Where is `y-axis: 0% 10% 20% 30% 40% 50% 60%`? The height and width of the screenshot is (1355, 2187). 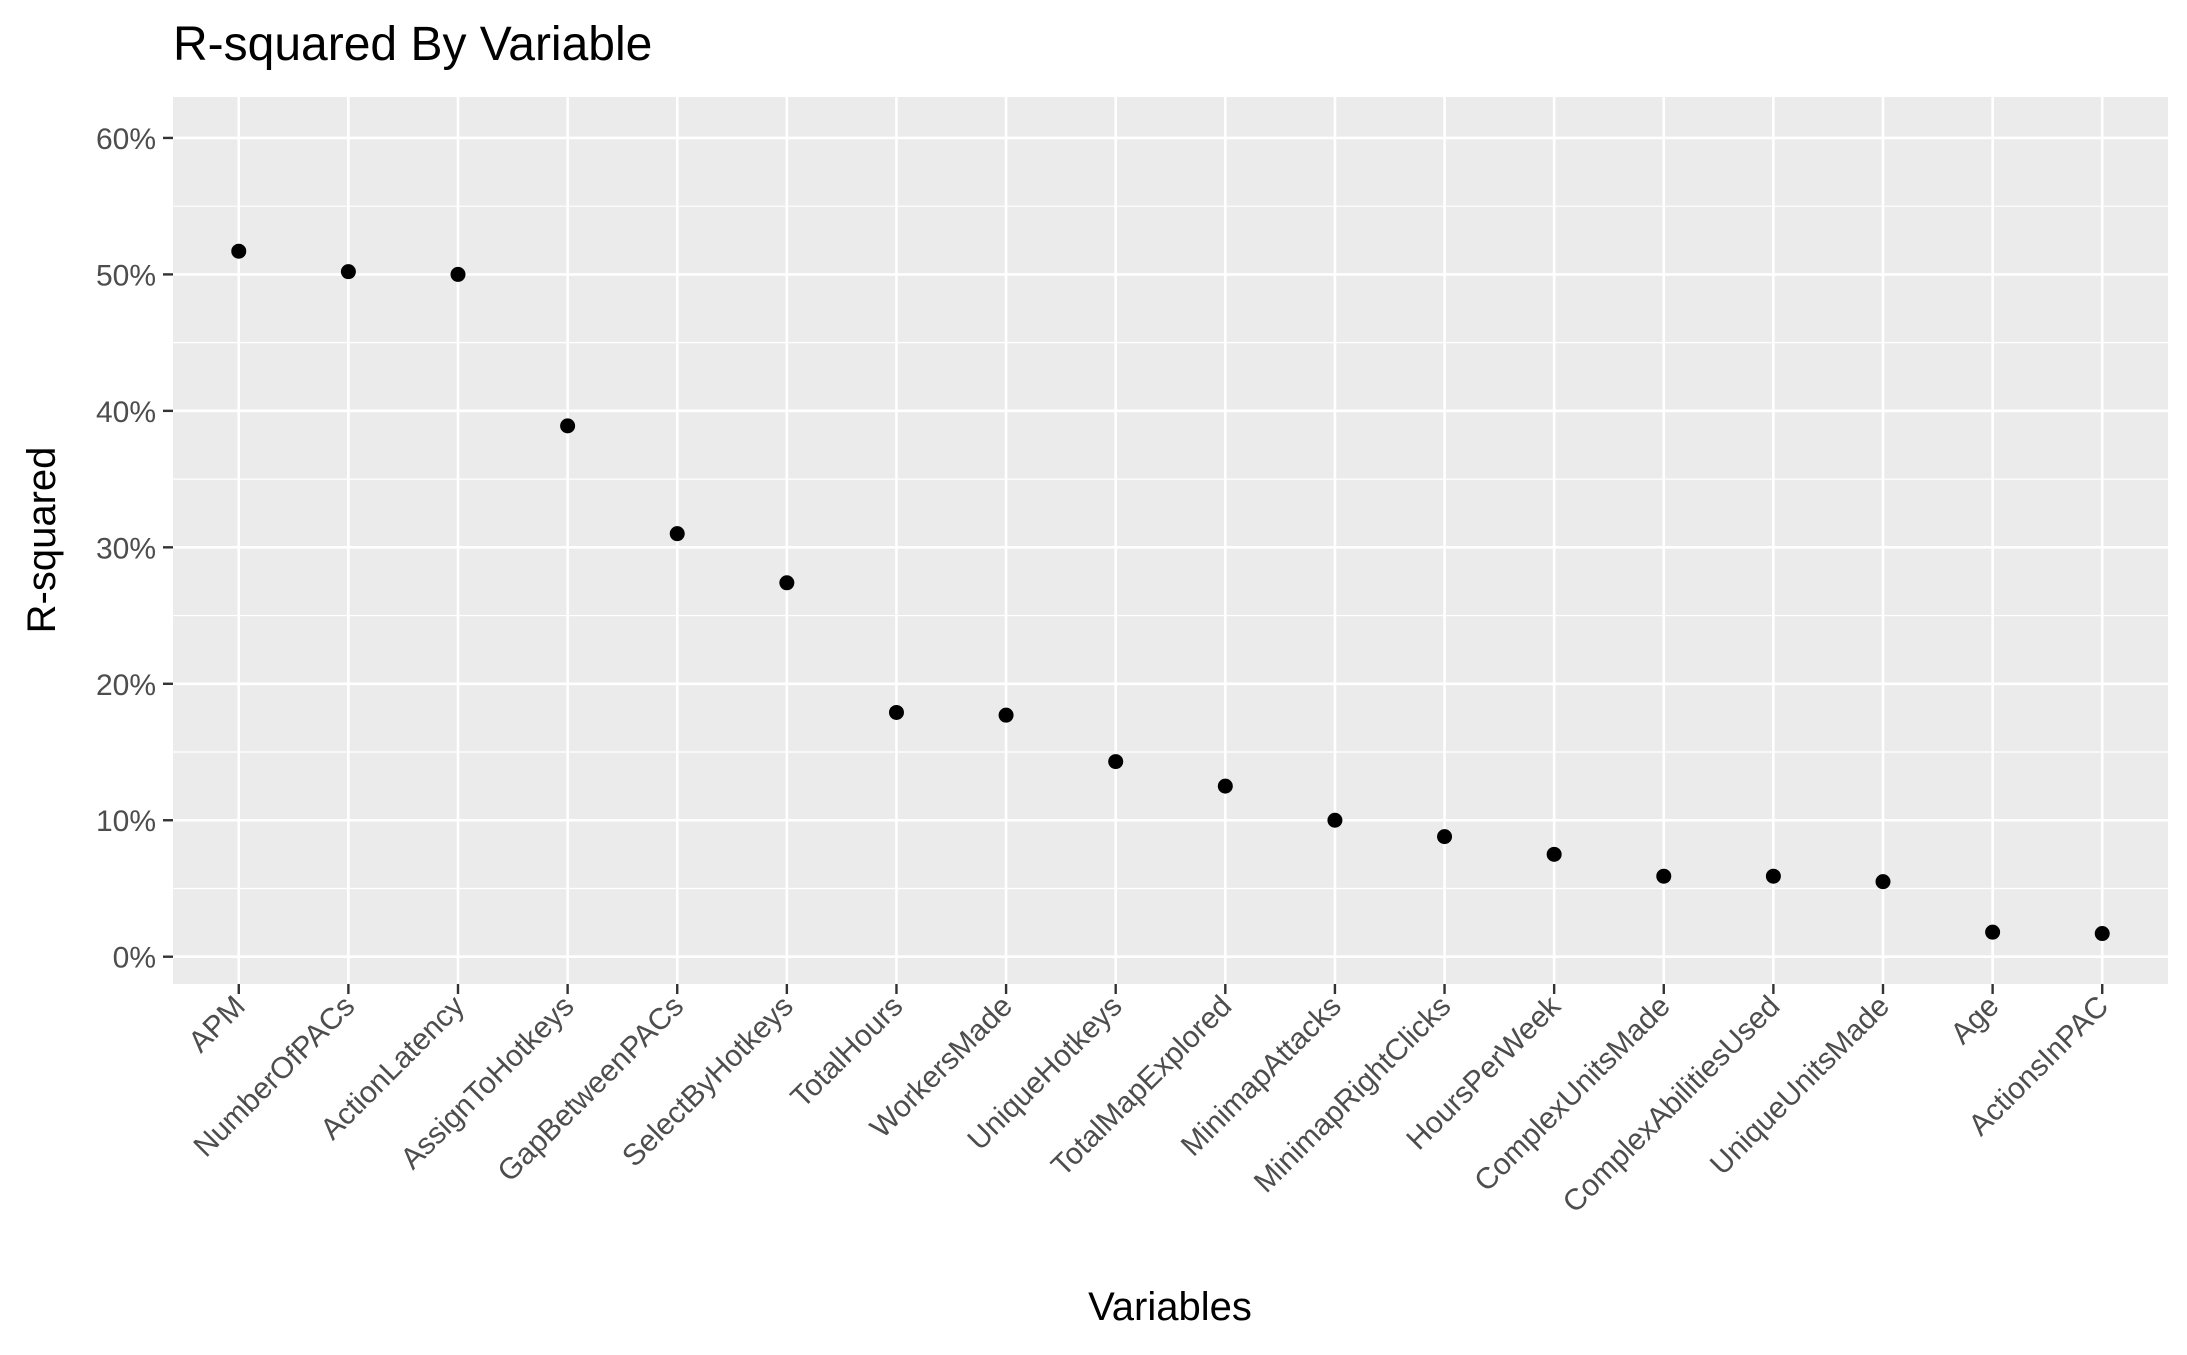 y-axis: 0% 10% 20% 30% 40% 50% 60% is located at coordinates (134, 549).